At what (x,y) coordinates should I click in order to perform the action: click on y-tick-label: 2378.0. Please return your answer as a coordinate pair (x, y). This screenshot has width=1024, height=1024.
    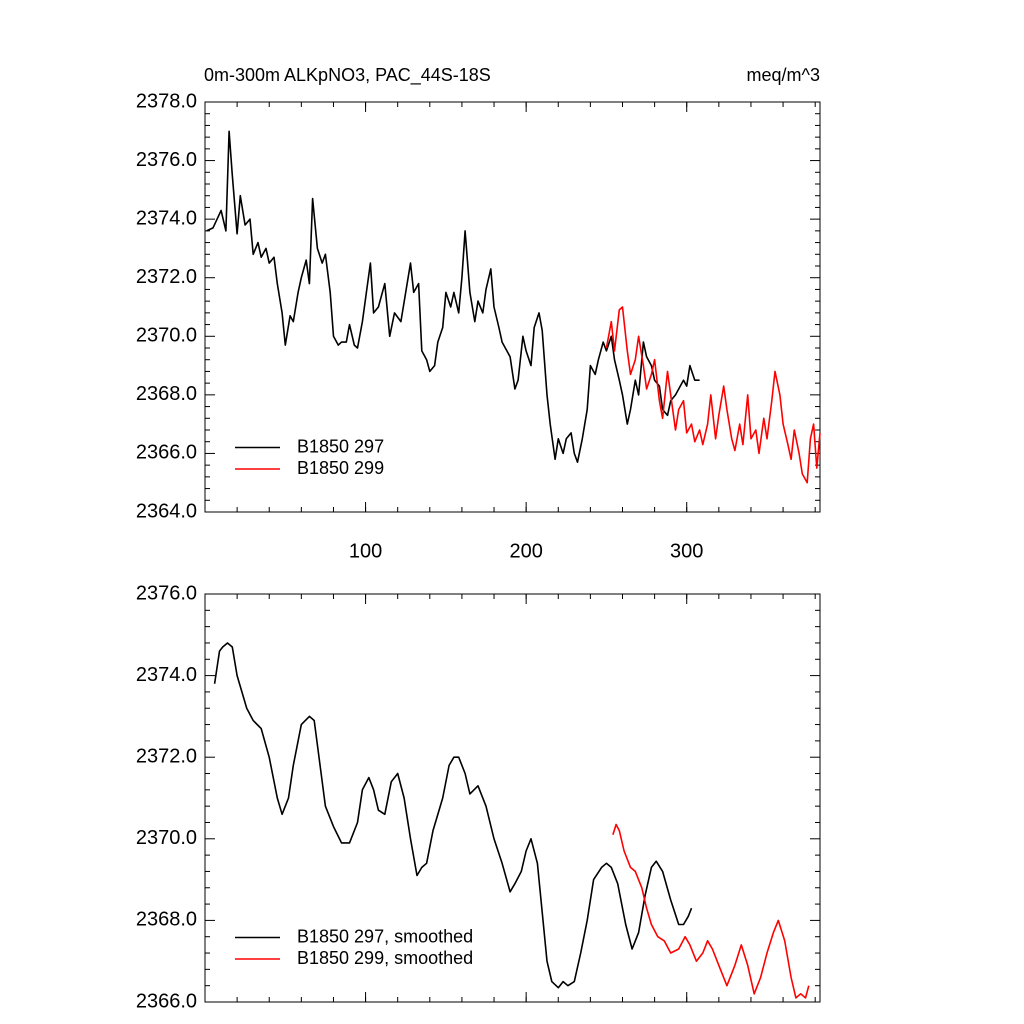
    Looking at the image, I should click on (166, 101).